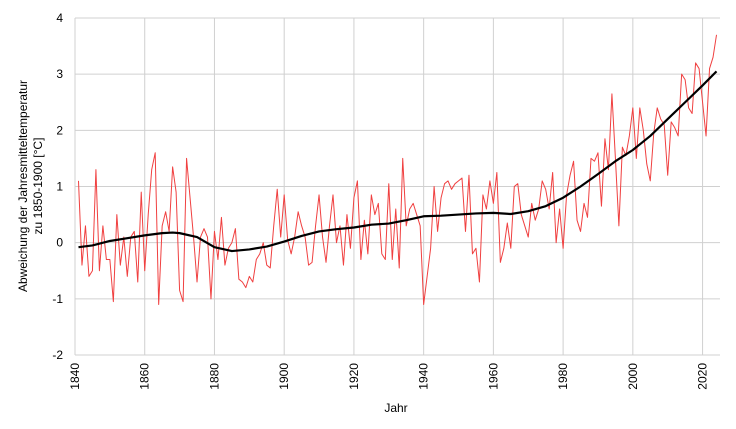 The image size is (736, 429). What do you see at coordinates (59, 74) in the screenshot?
I see `y-tick-label: 3` at bounding box center [59, 74].